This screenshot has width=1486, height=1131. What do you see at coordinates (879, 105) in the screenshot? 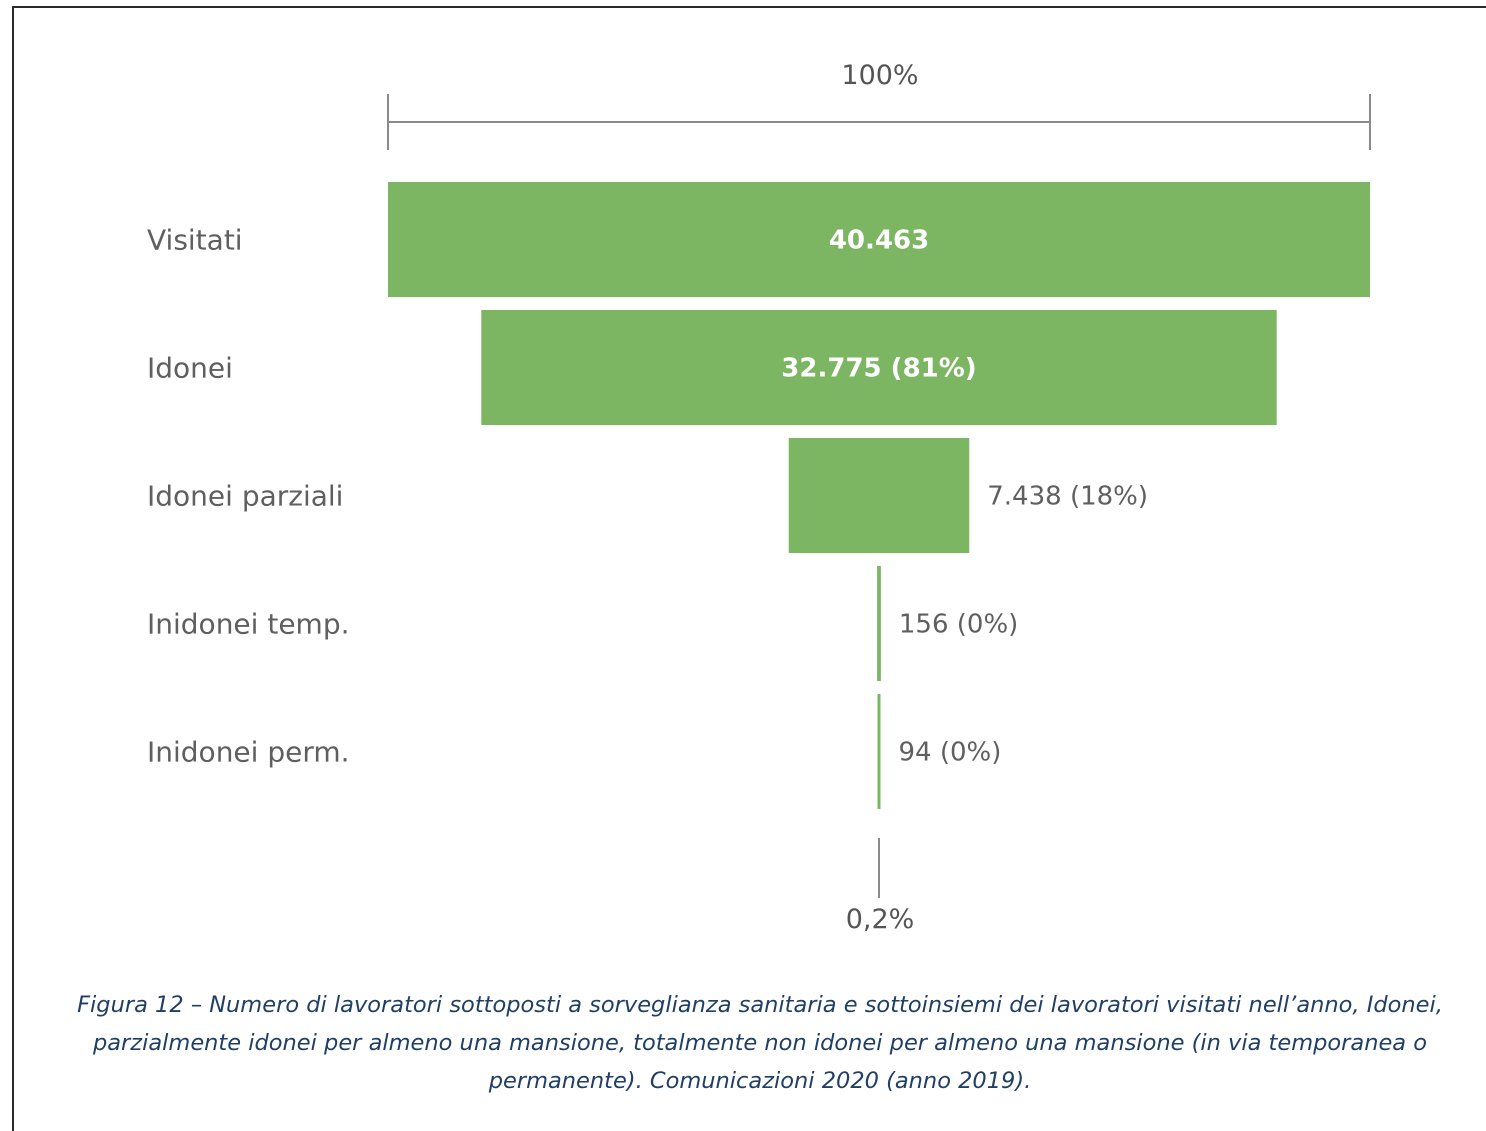
I see `scale-top-bracket: 100%` at bounding box center [879, 105].